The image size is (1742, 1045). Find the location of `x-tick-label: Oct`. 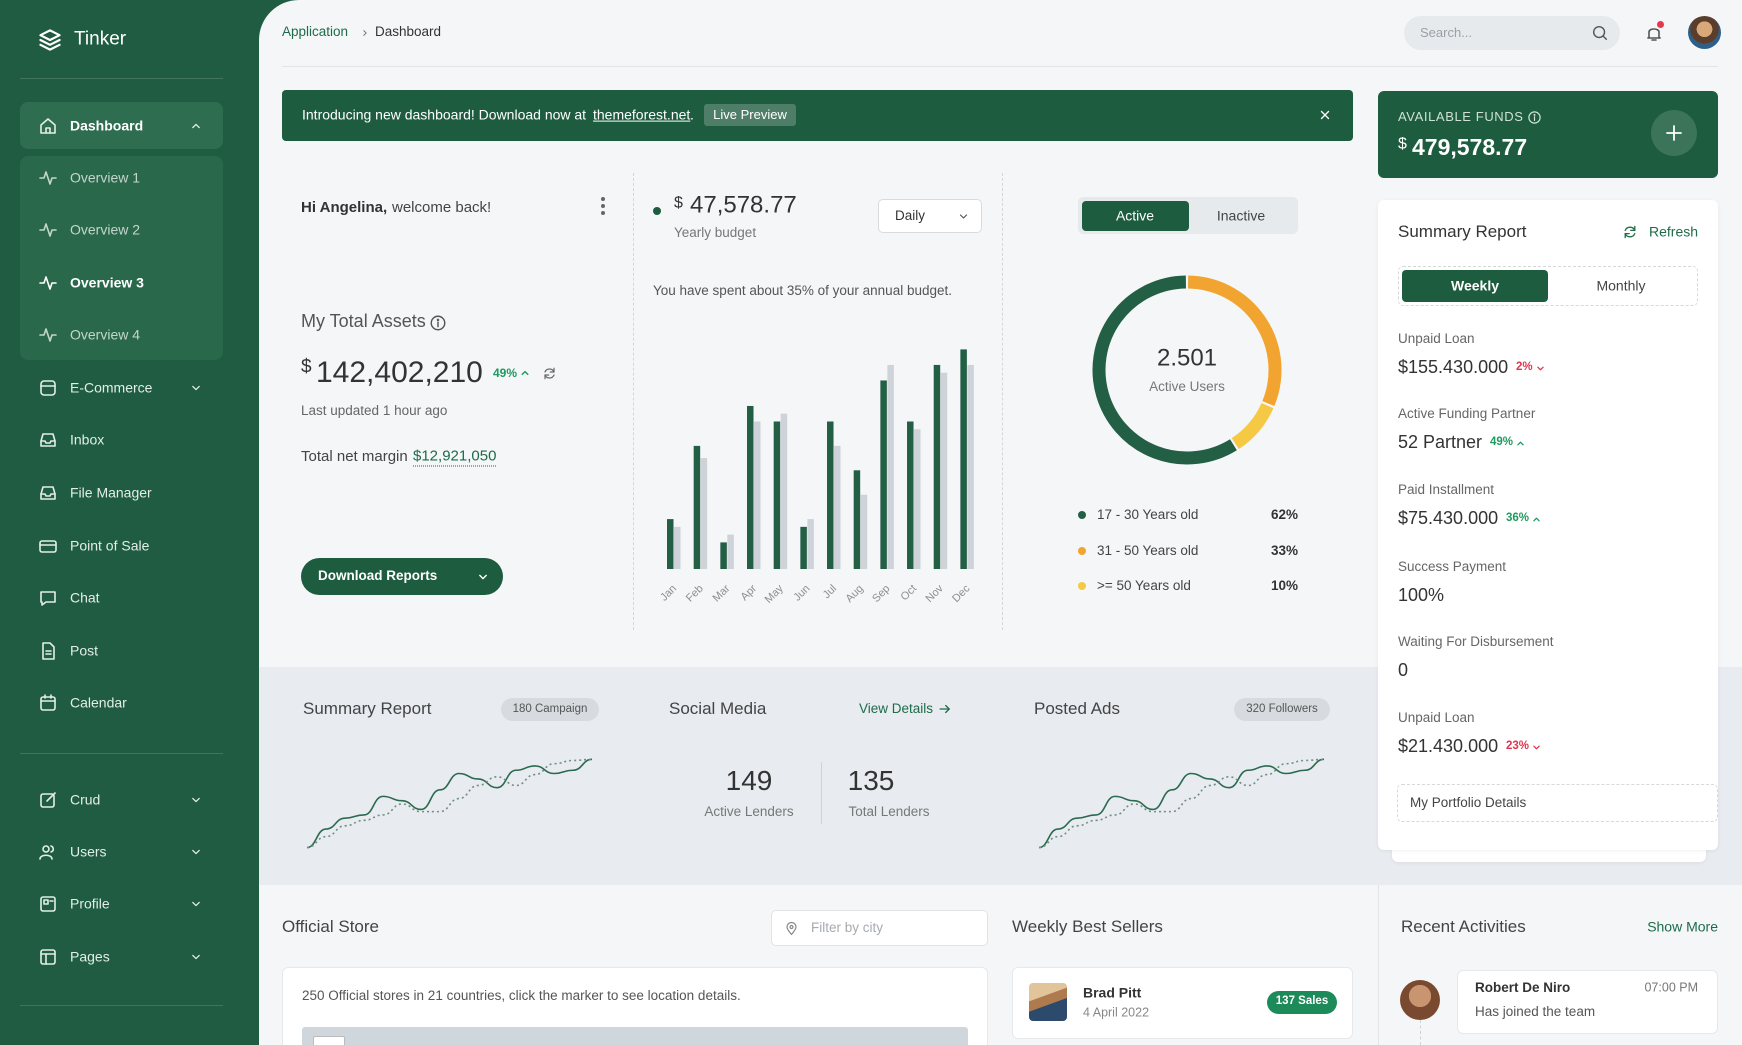

x-tick-label: Oct is located at coordinates (909, 593).